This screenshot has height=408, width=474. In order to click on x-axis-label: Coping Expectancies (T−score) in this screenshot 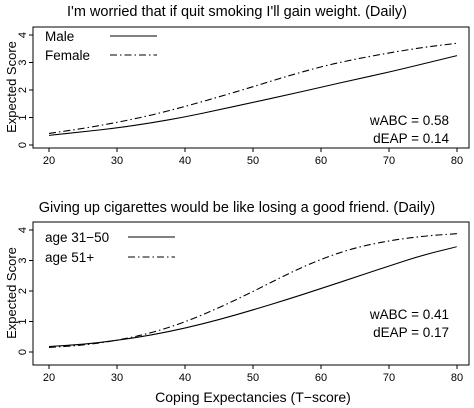, I will do `click(253, 397)`.